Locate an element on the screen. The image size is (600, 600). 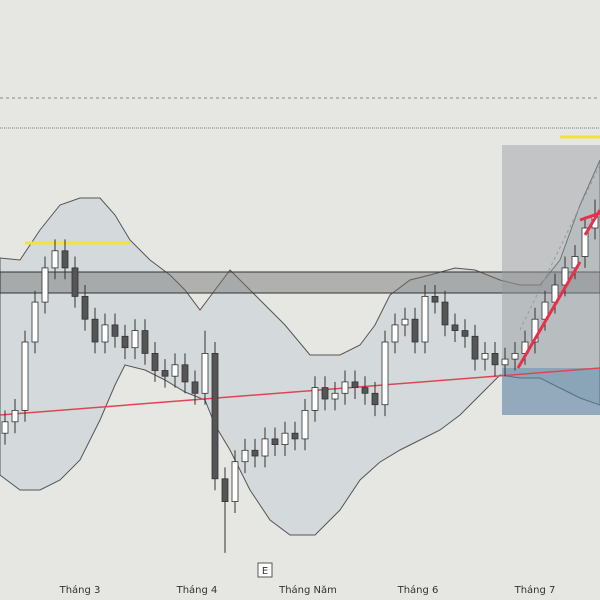
marker-label: E is located at coordinates (265, 571).